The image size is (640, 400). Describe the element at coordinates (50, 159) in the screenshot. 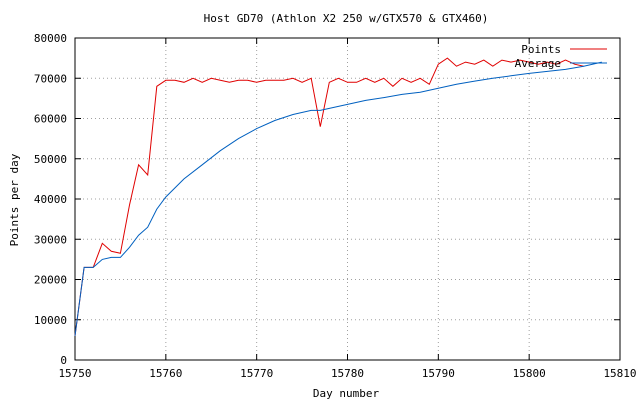

I see `y-tick-label: 50000` at that location.